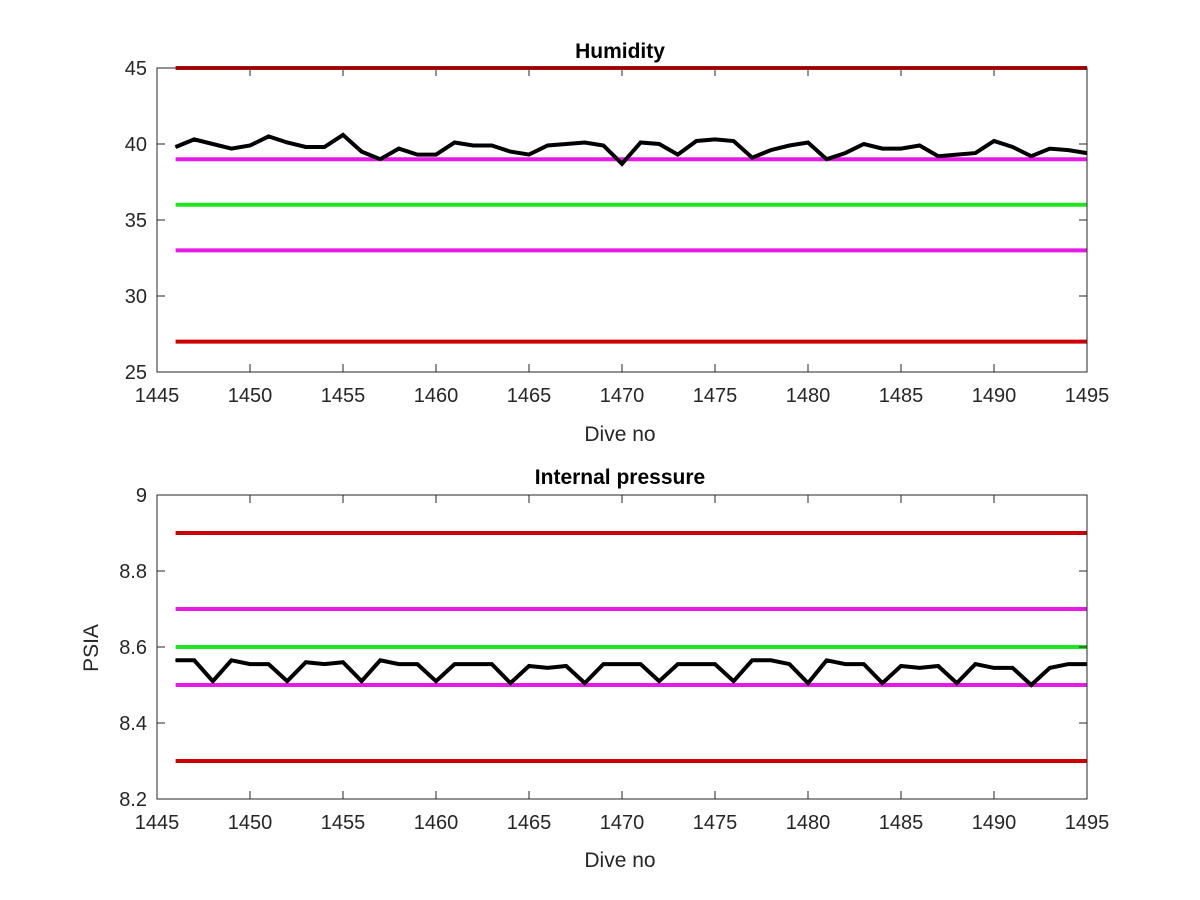 Image resolution: width=1200 pixels, height=900 pixels. I want to click on y-tick-label: 25, so click(136, 373).